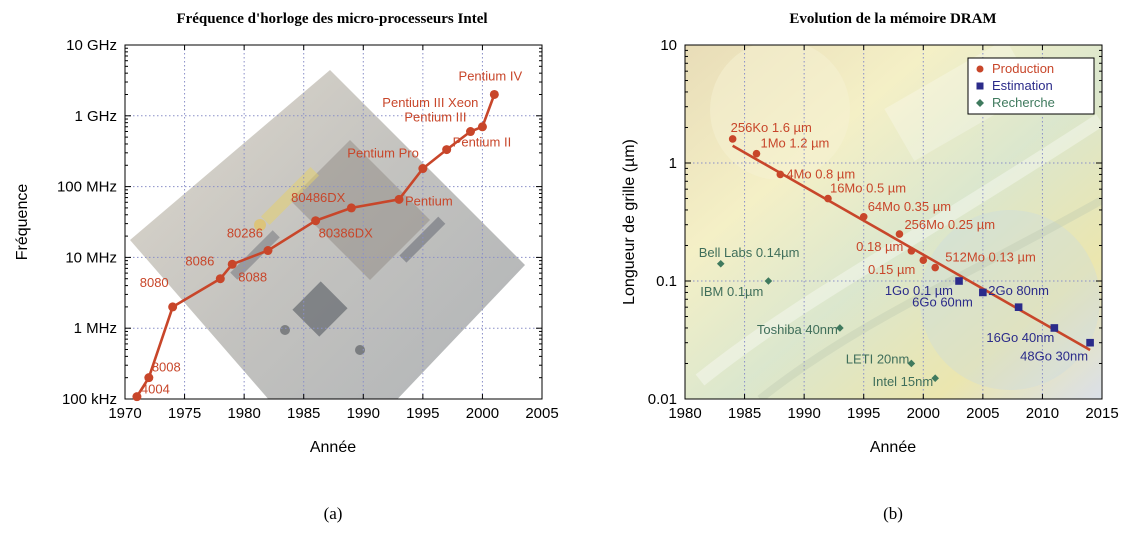  I want to click on y-tick-label: 100 kHz, so click(89, 399).